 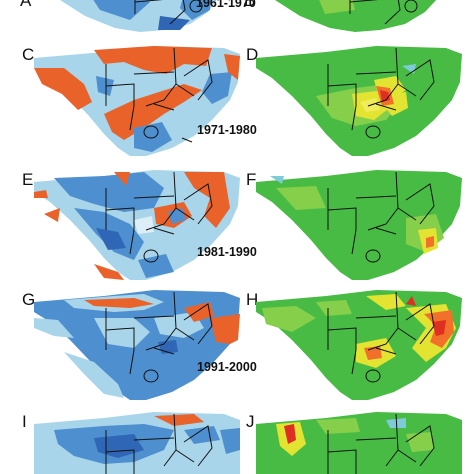 I want to click on map-panel-g, so click(x=137, y=347).